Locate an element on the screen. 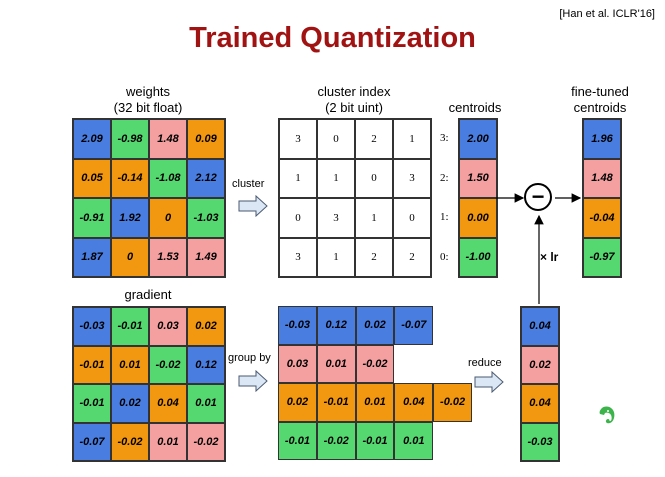  finetuned-cell: -0.97 is located at coordinates (602, 257).